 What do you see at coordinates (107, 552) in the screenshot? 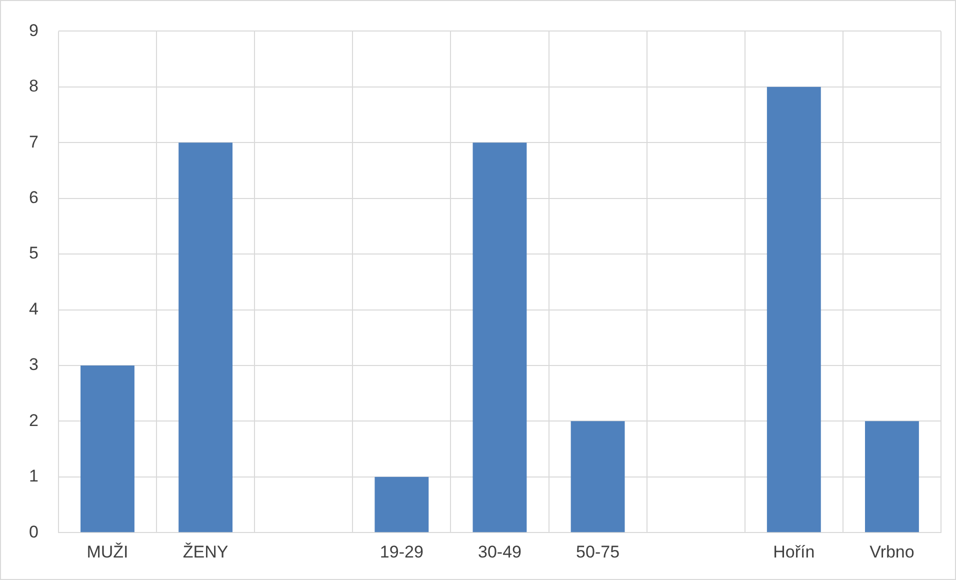
I see `x-tick-label: MUŽI` at bounding box center [107, 552].